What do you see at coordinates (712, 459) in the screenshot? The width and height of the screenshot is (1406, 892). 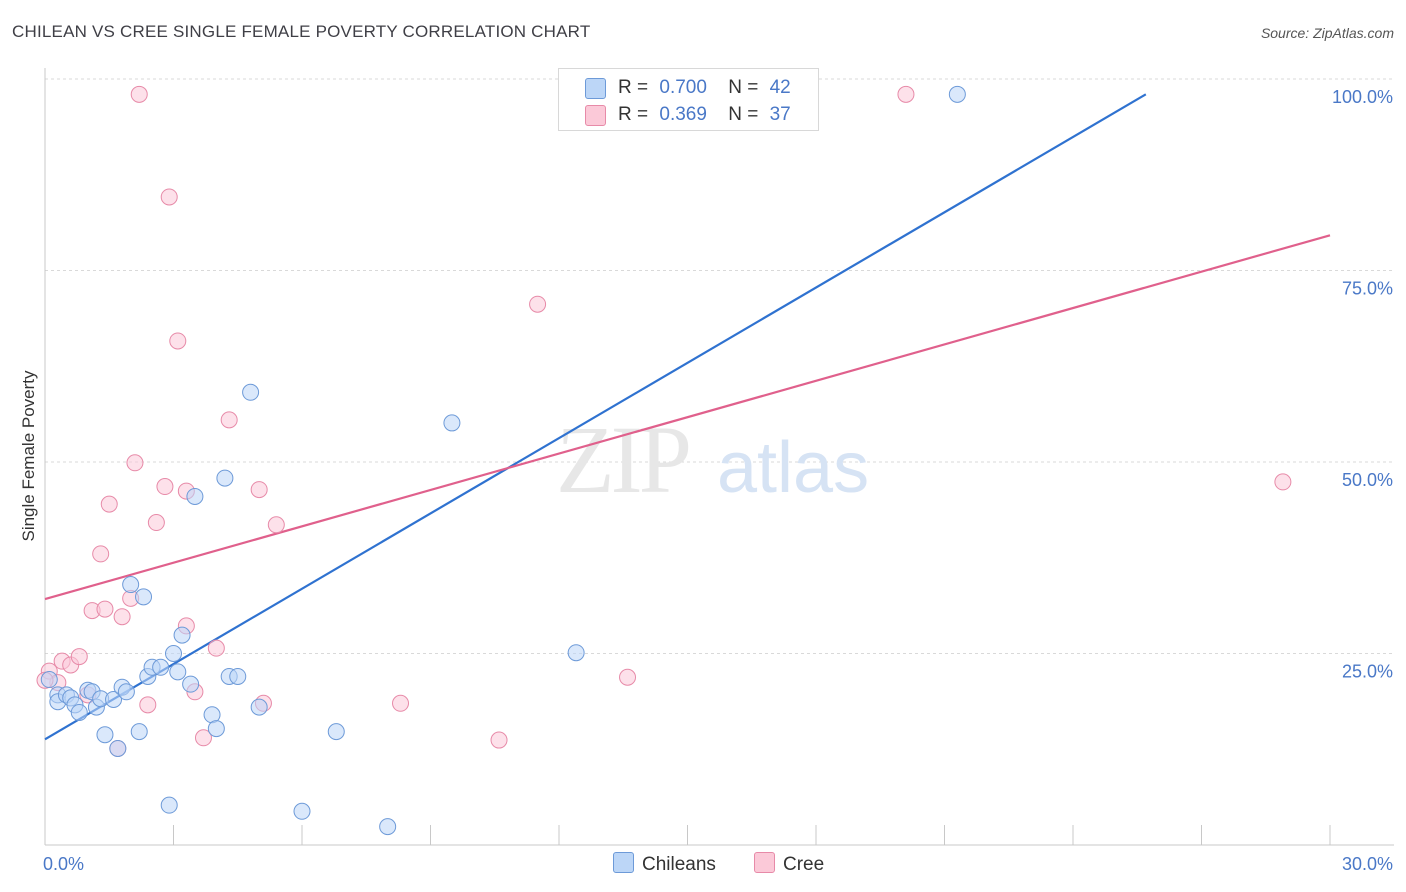 I see `watermark: ZIP atlas` at bounding box center [712, 459].